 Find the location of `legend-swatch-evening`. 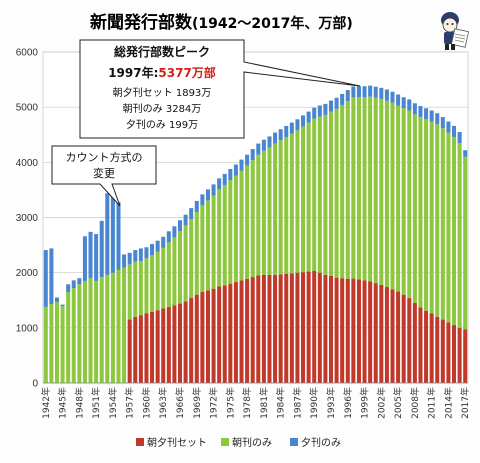

legend-swatch-evening is located at coordinates (294, 442).